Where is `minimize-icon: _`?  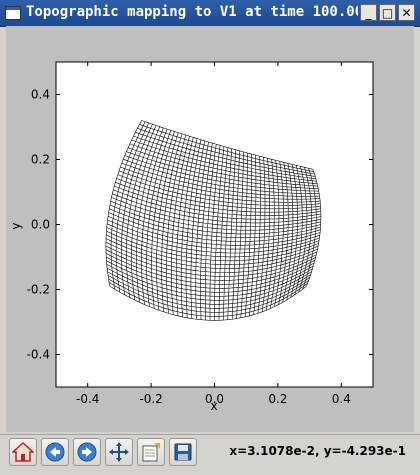
minimize-icon: _ is located at coordinates (368, 12).